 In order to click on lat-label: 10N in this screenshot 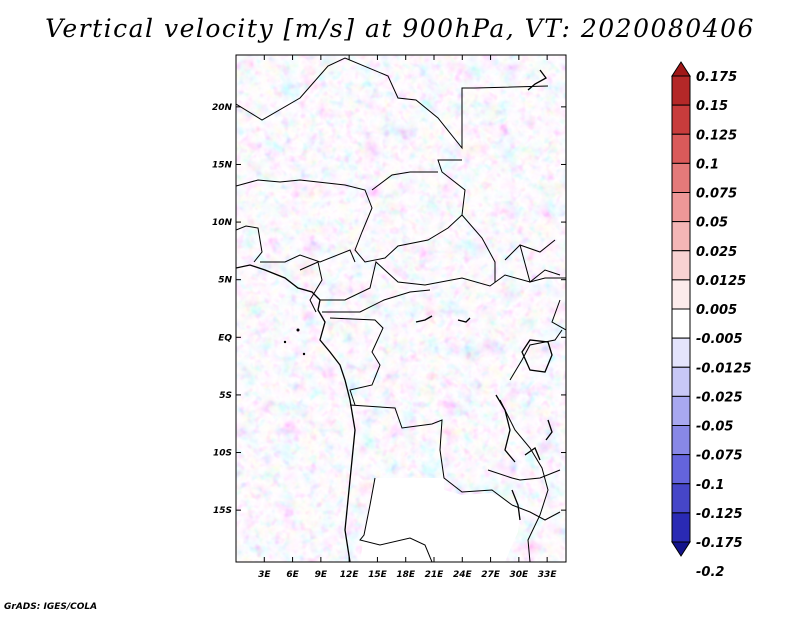, I will do `click(222, 223)`.